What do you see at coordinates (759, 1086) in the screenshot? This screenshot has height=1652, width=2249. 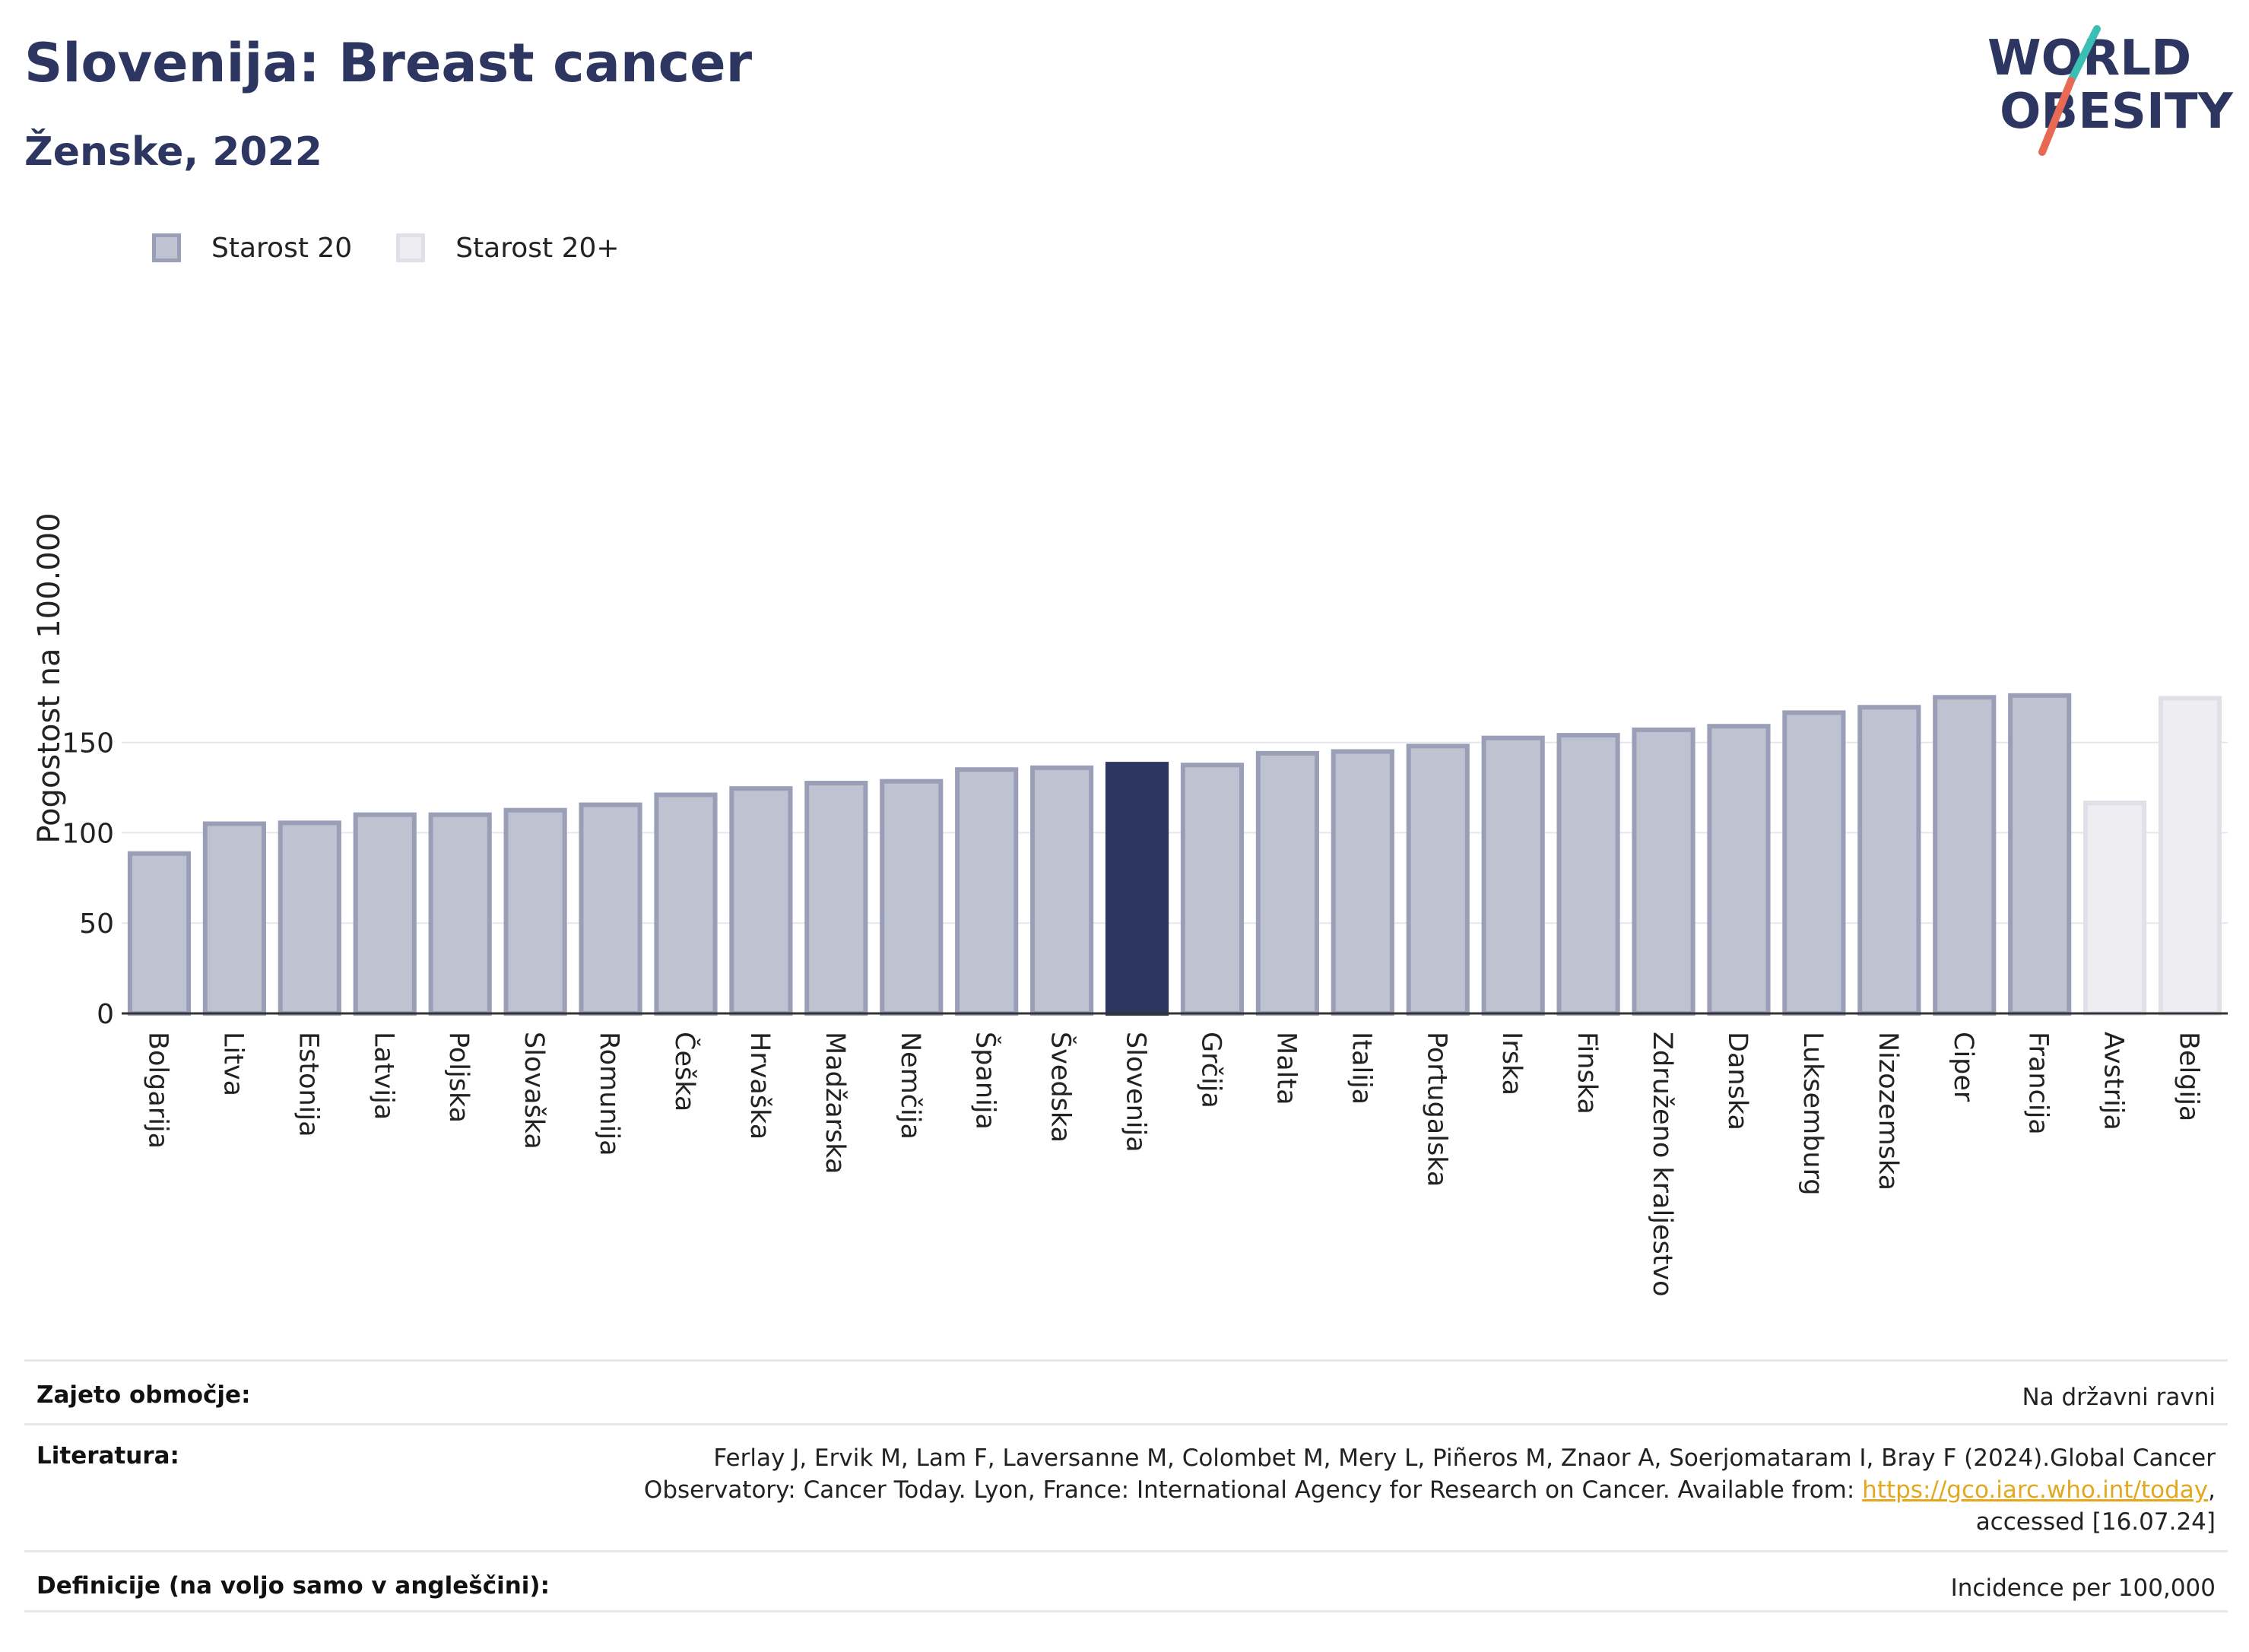 I see `x-tick-label: Hrvaška` at bounding box center [759, 1086].